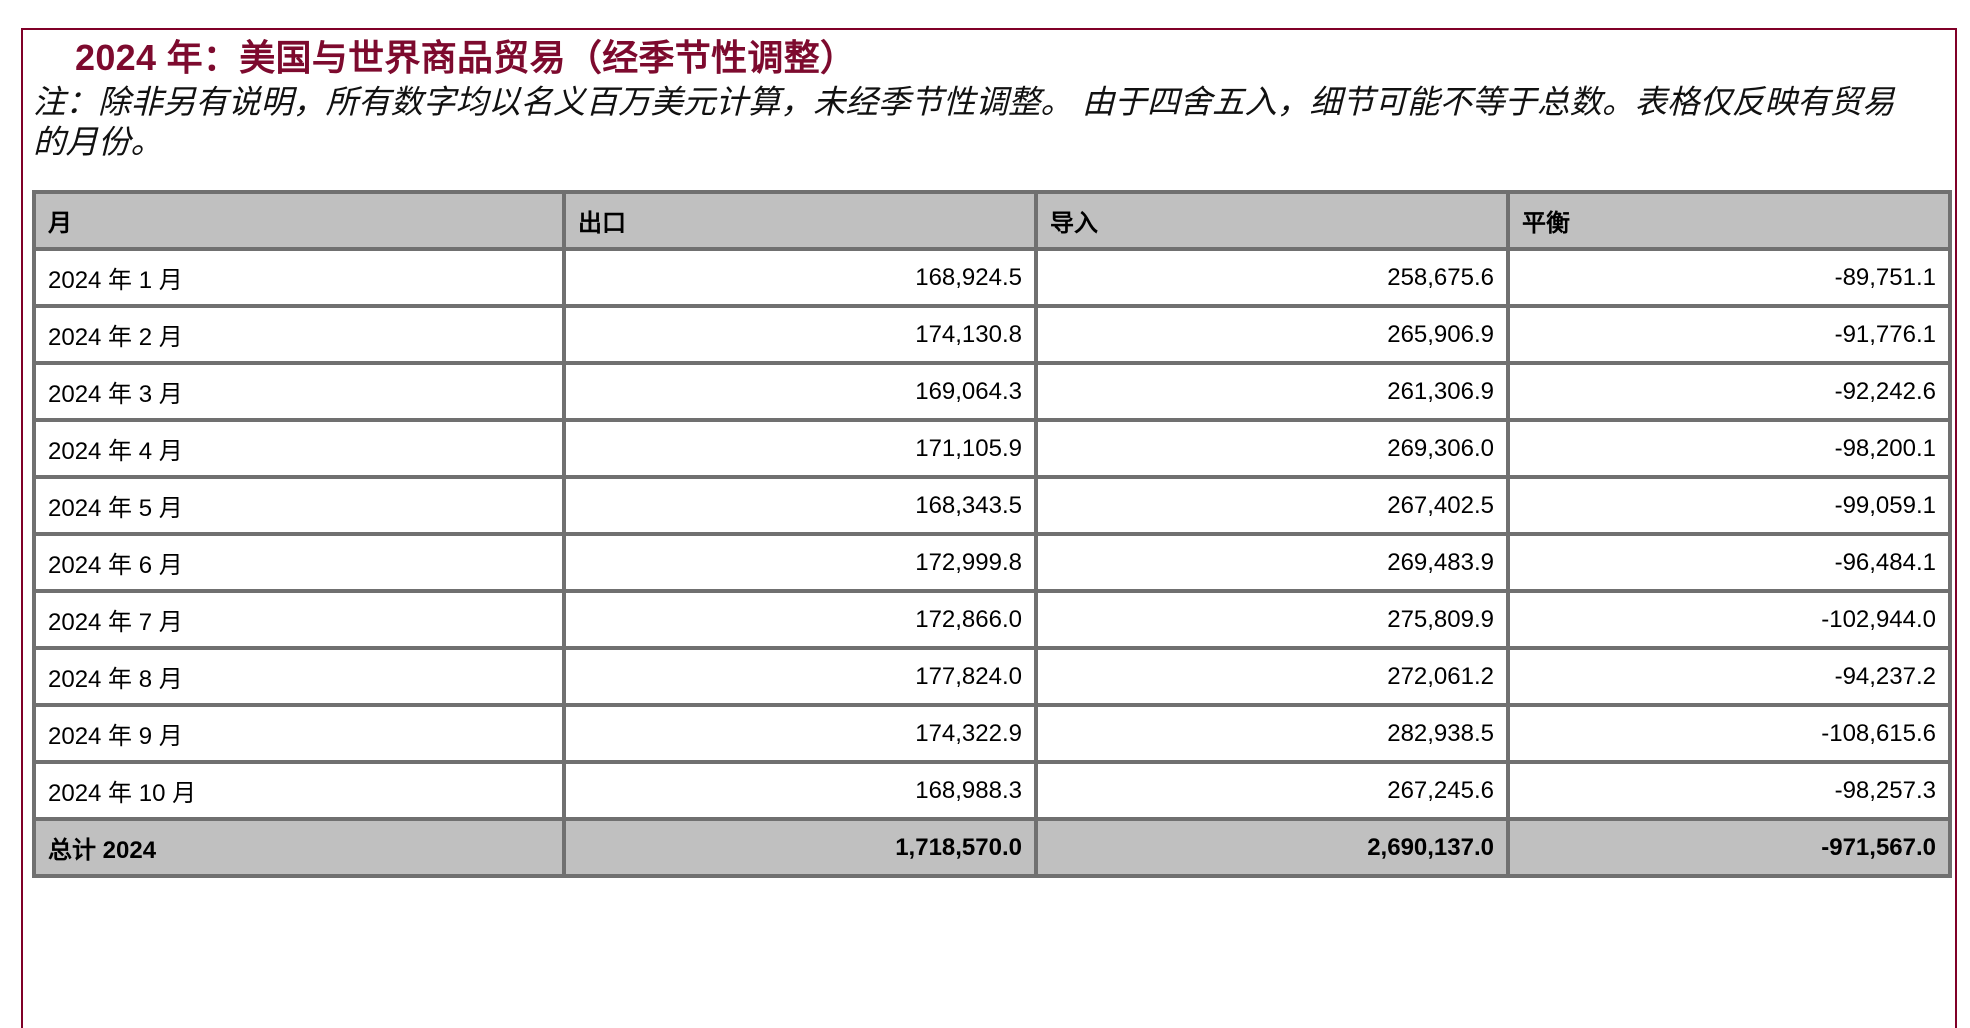 Image resolution: width=1970 pixels, height=1028 pixels. I want to click on cell-month: 2024 年 8 月, so click(299, 676).